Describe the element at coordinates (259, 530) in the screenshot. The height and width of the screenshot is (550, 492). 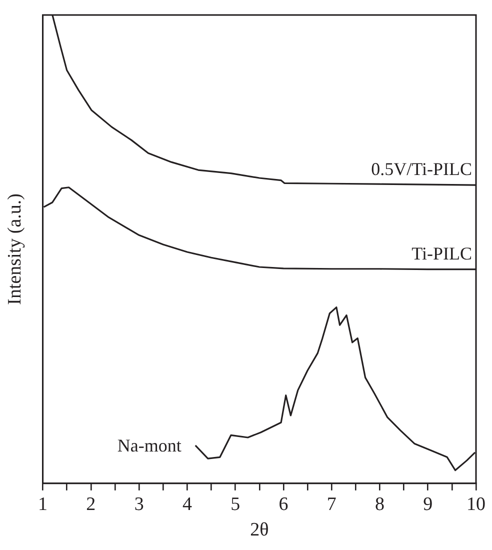
I see `x-axis-title: 2θ` at that location.